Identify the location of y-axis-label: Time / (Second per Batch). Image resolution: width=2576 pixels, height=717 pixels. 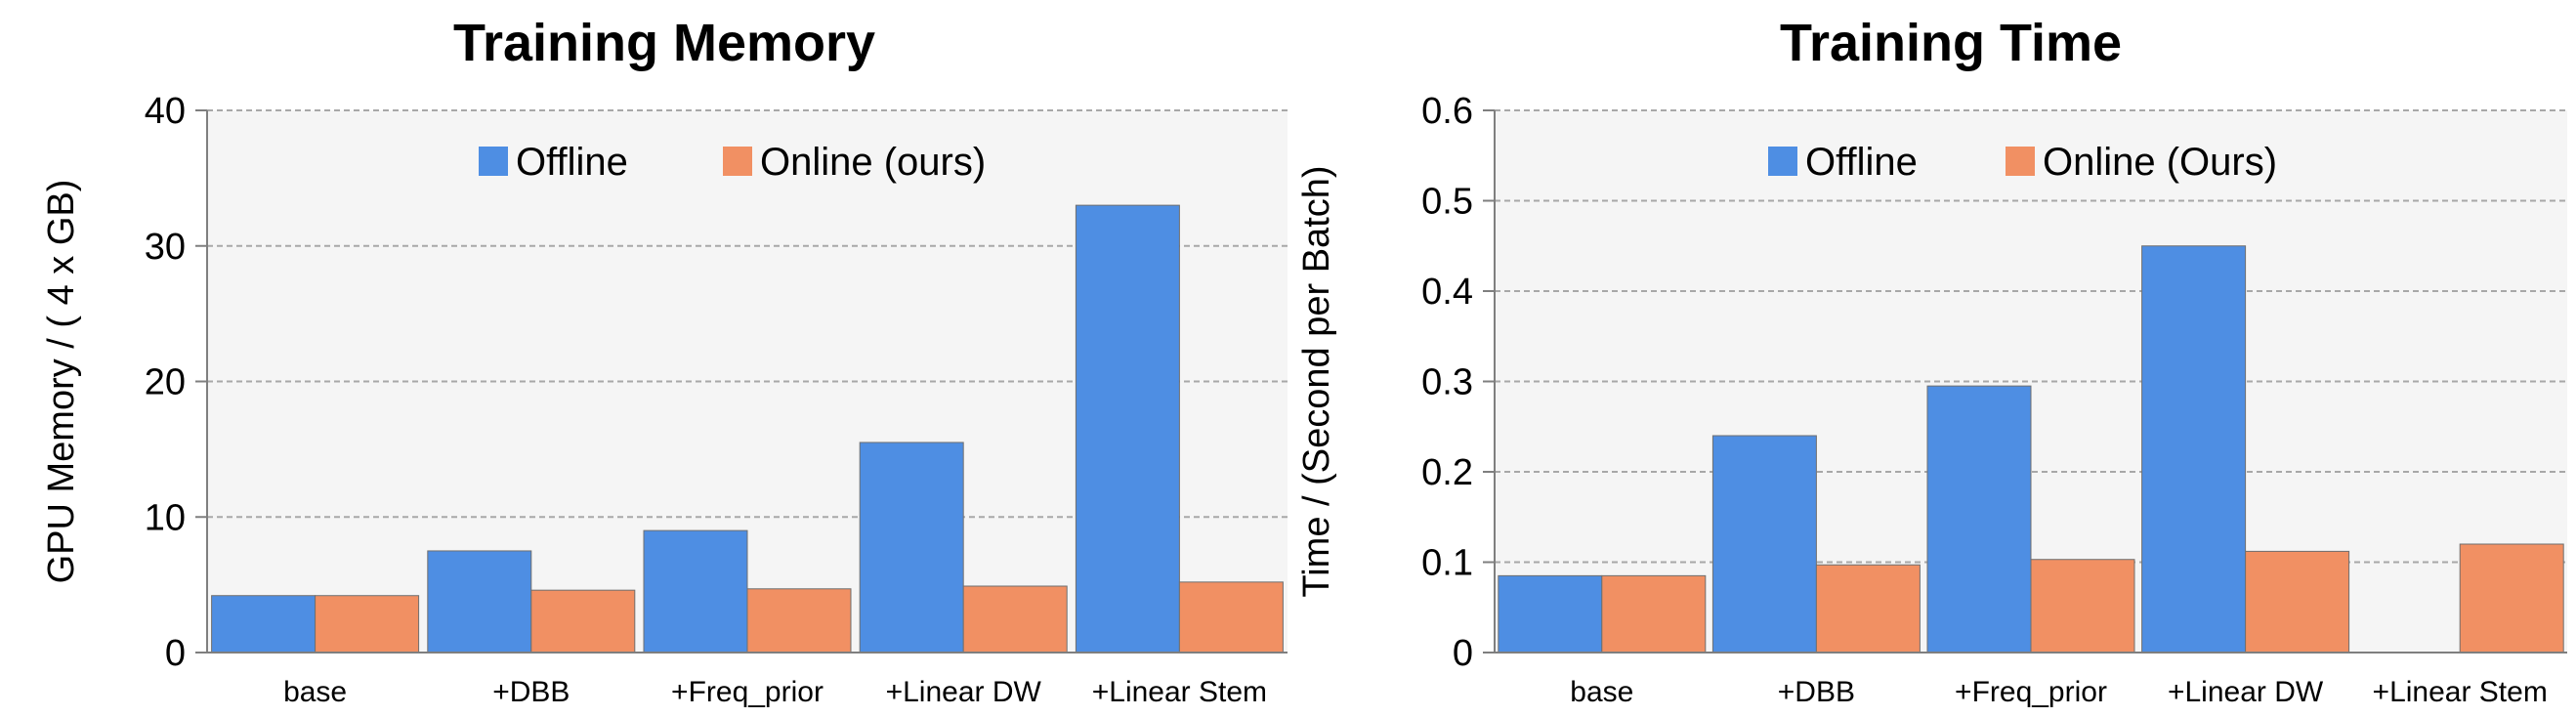
(1316, 381).